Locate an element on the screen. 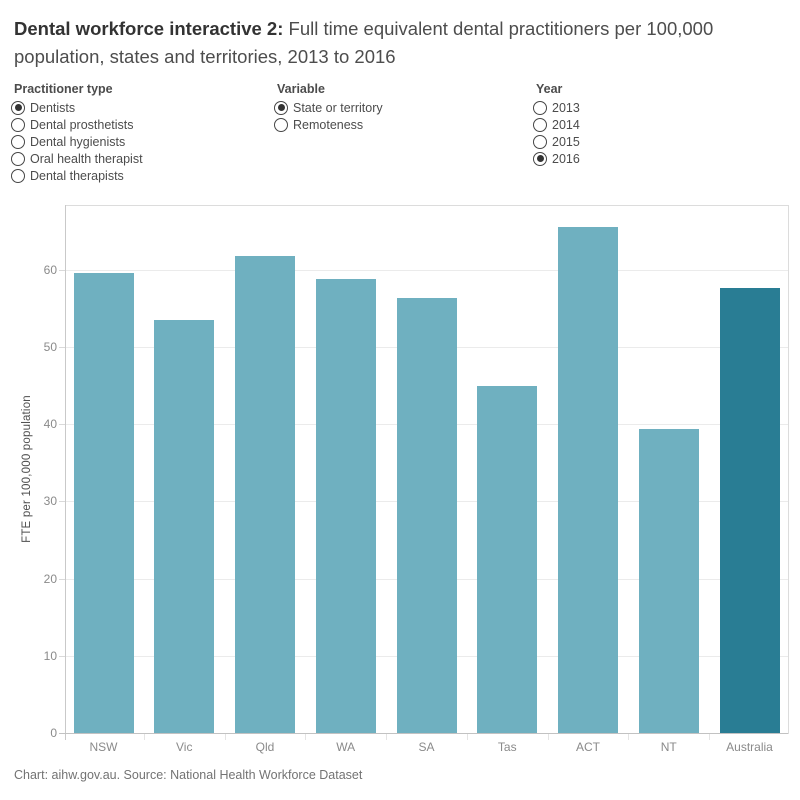  bar-vic is located at coordinates (184, 526).